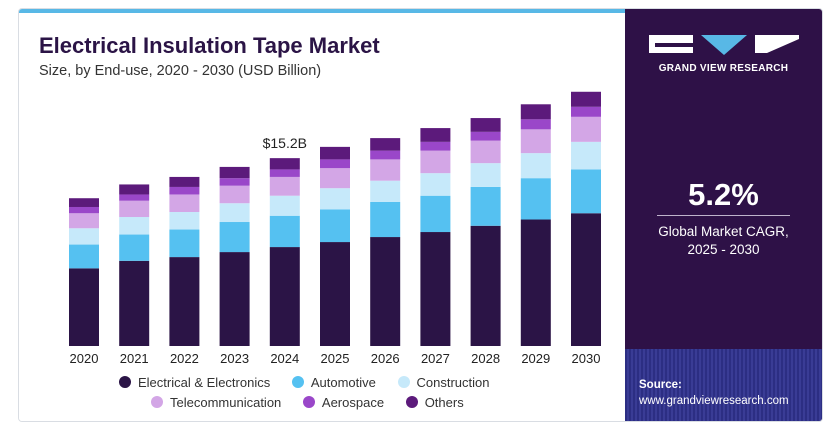 This screenshot has width=831, height=430. I want to click on grand-view-research-logo, so click(724, 45).